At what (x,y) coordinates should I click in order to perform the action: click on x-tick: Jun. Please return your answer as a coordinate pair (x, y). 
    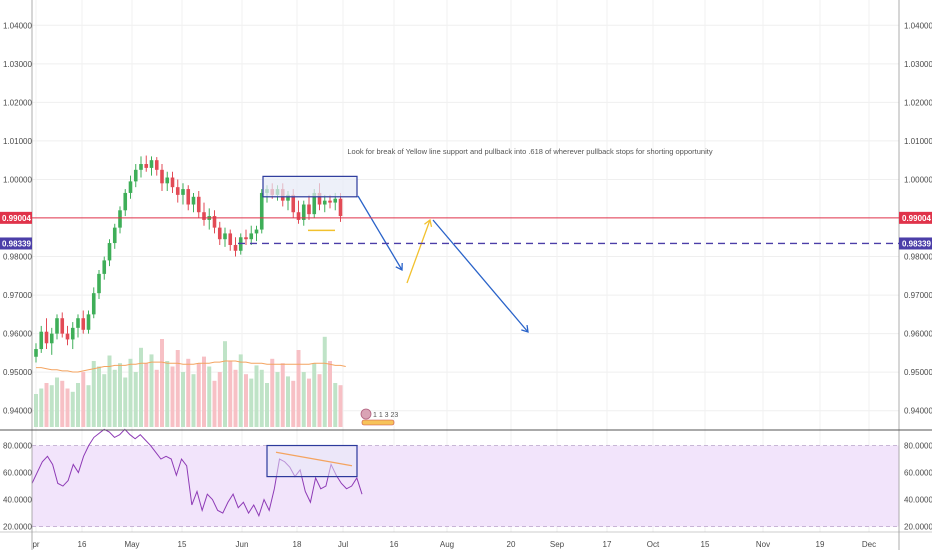
    Looking at the image, I should click on (242, 544).